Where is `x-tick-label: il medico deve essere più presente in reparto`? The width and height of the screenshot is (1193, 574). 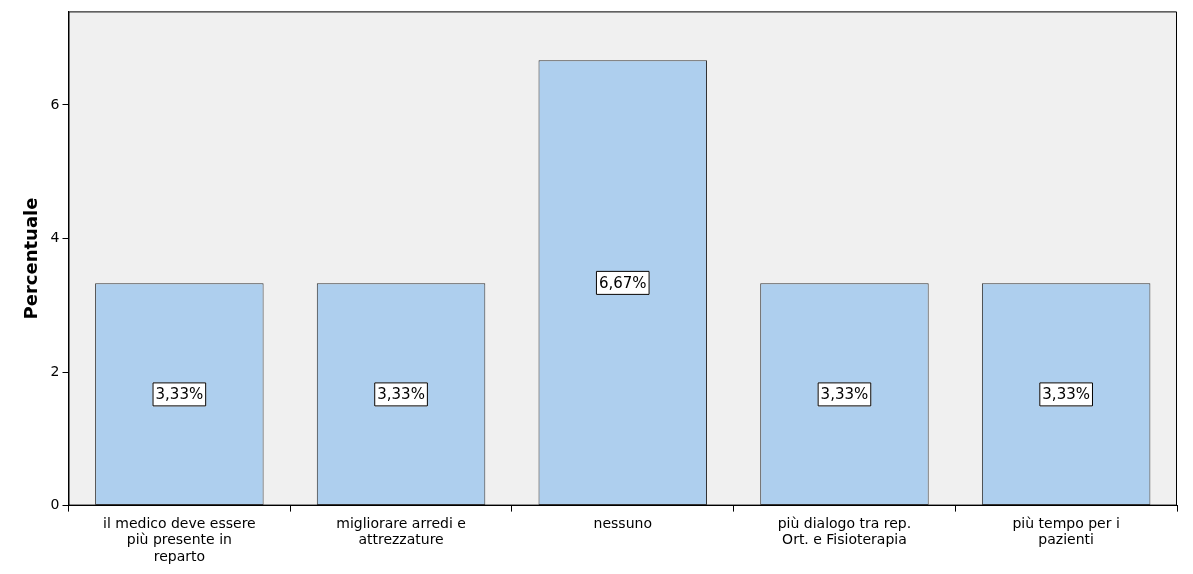
x-tick-label: il medico deve essere più presente in reparto is located at coordinates (179, 539).